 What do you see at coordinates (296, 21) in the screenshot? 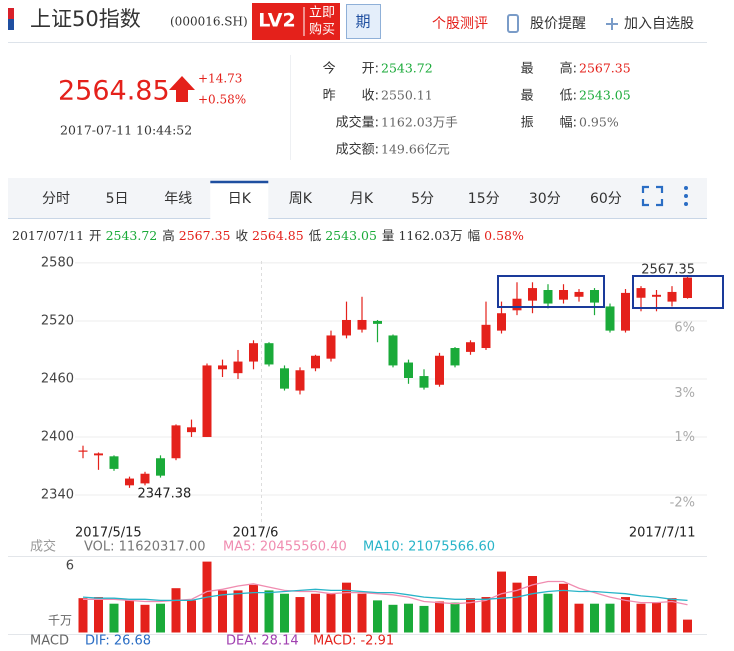
I see `lv2-badge` at bounding box center [296, 21].